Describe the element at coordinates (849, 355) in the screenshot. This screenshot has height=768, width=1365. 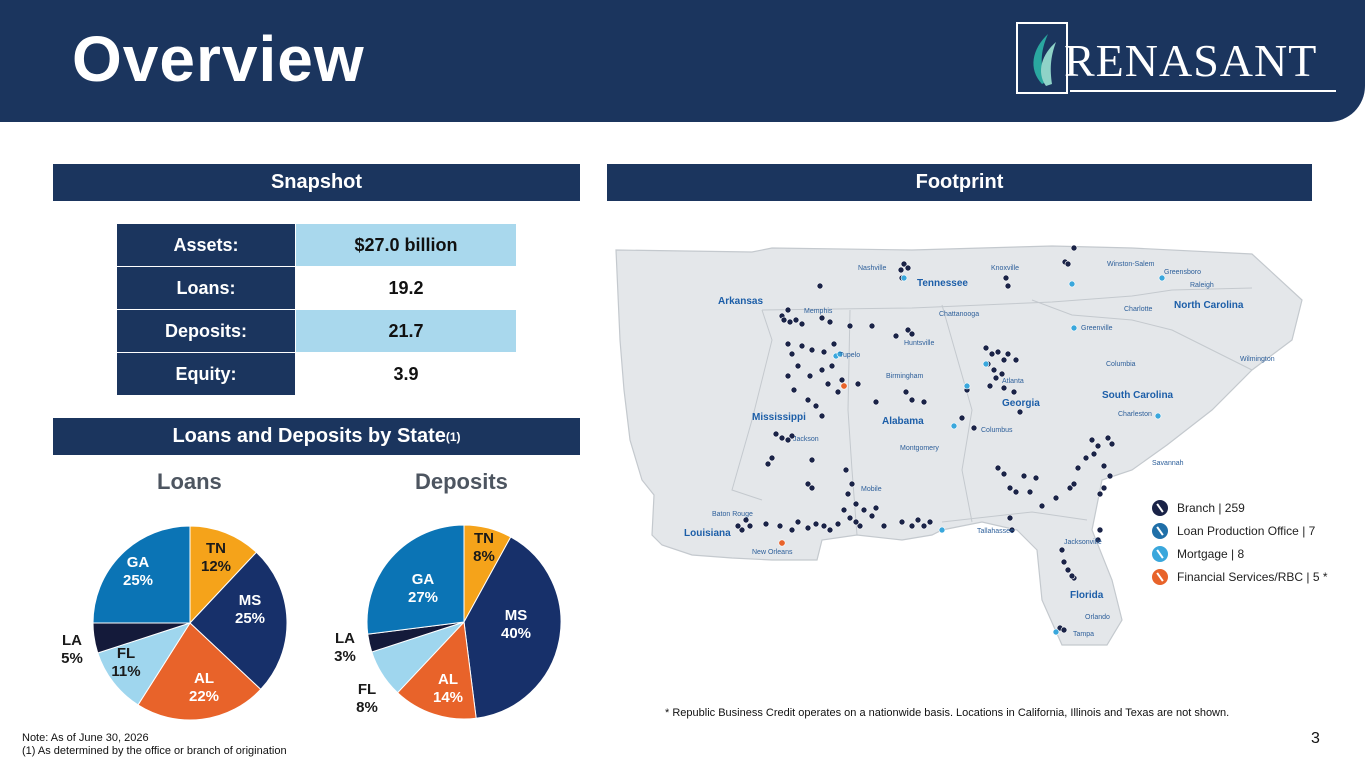
I see `city-label: Tupelo` at that location.